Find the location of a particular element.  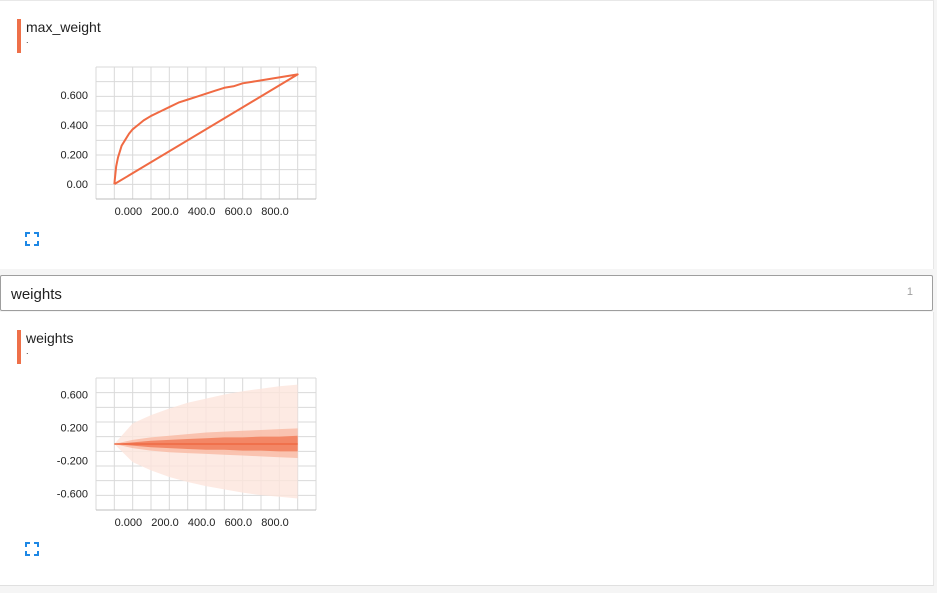

section-title: weights is located at coordinates (36, 294).